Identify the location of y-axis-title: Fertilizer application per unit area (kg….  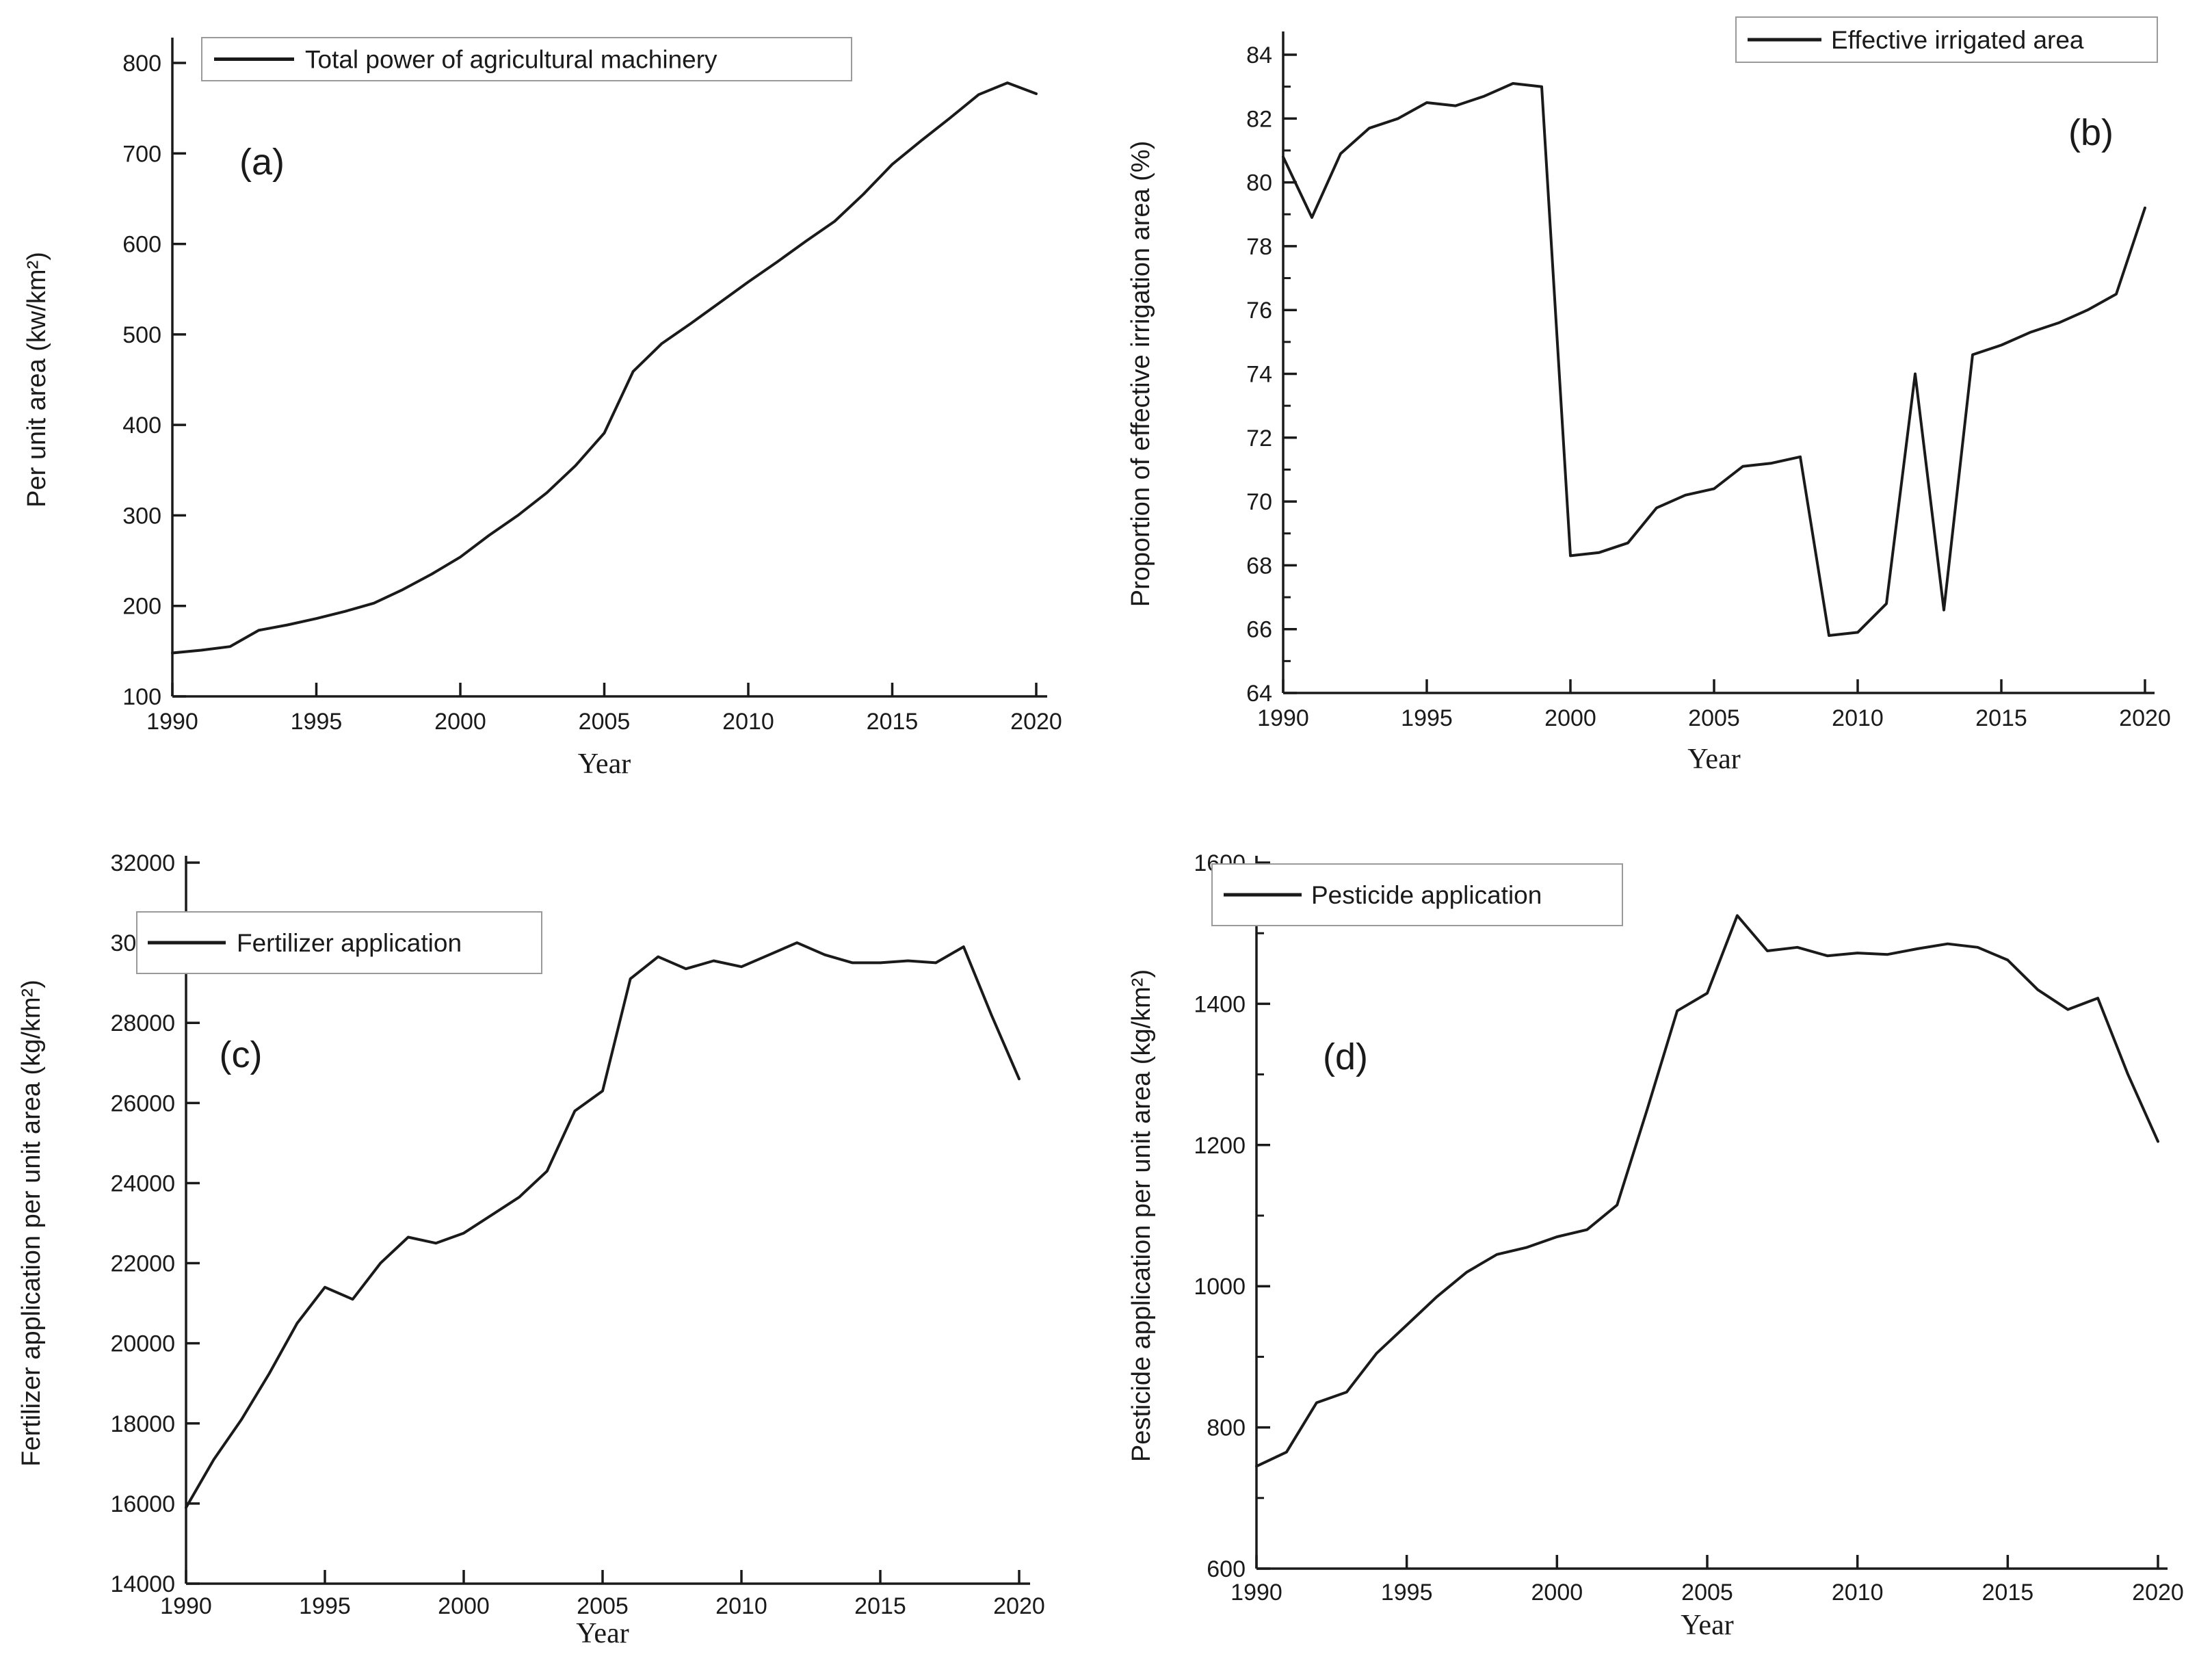
(32, 1224).